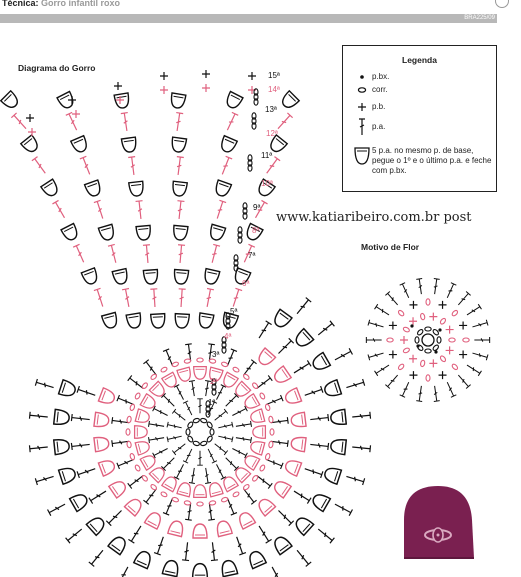  Describe the element at coordinates (266, 155) in the screenshot. I see `round-label: 11ª` at that location.